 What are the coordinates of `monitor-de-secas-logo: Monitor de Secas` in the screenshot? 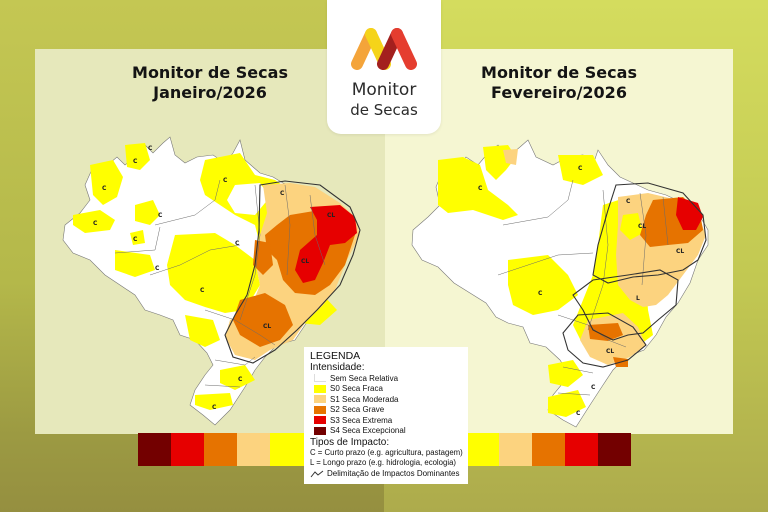 It's located at (384, 67).